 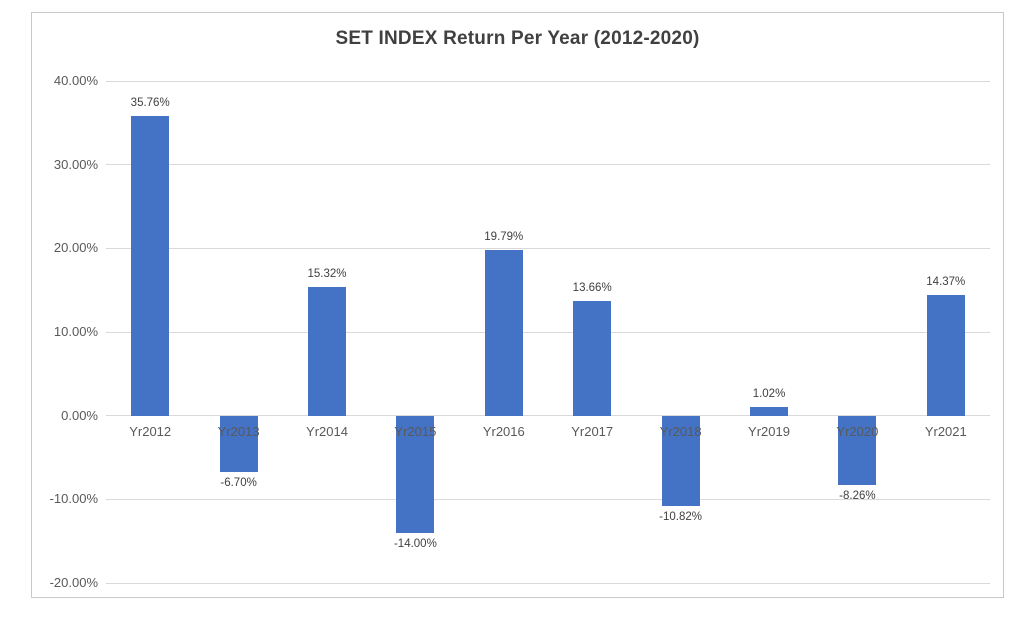 What do you see at coordinates (75, 248) in the screenshot?
I see `y-tick-label: 20.00%` at bounding box center [75, 248].